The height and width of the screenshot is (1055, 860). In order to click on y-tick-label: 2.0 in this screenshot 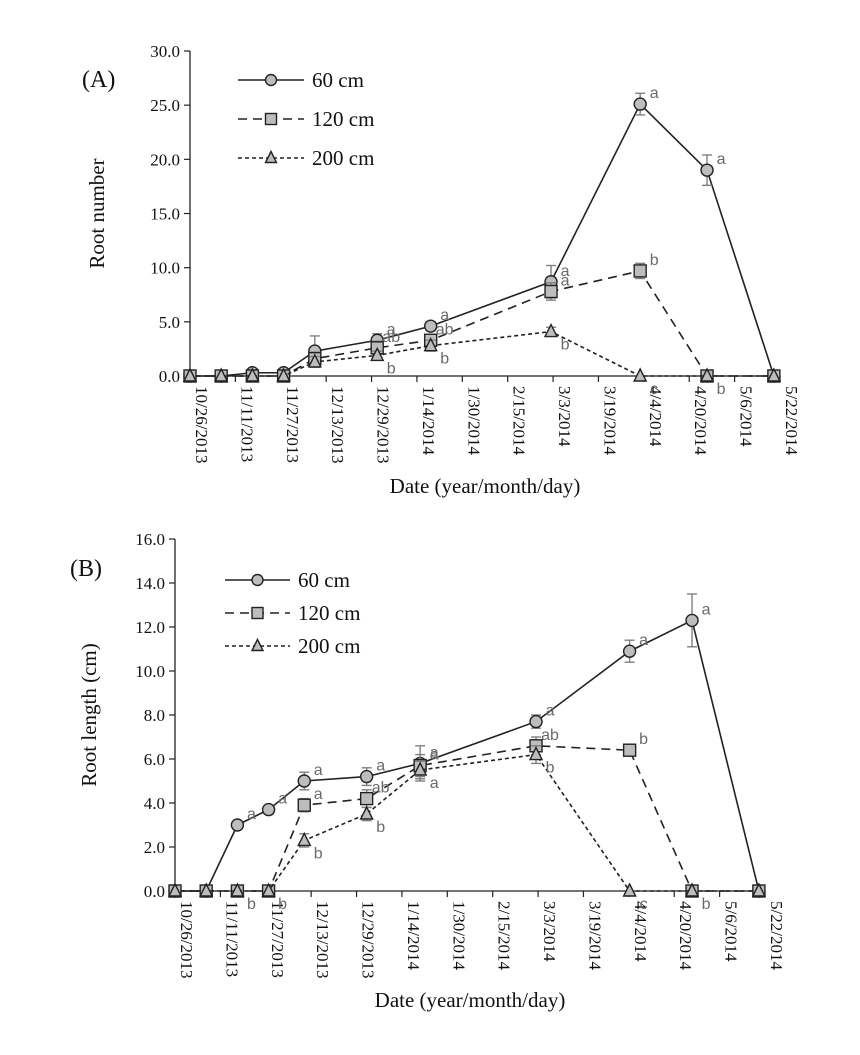, I will do `click(154, 847)`.